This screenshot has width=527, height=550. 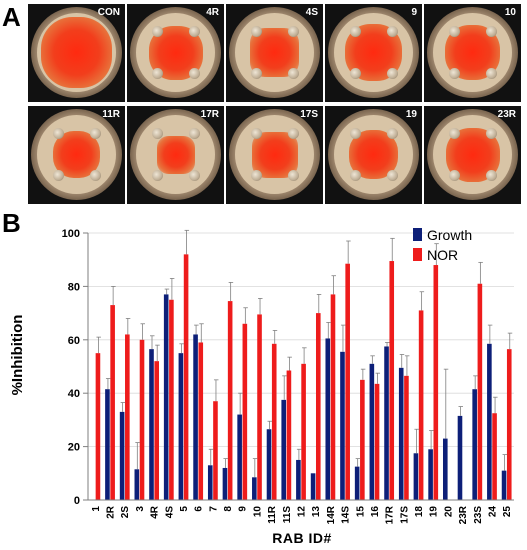 What do you see at coordinates (155, 512) in the screenshot?
I see `x-tick-label: 4R` at bounding box center [155, 512].